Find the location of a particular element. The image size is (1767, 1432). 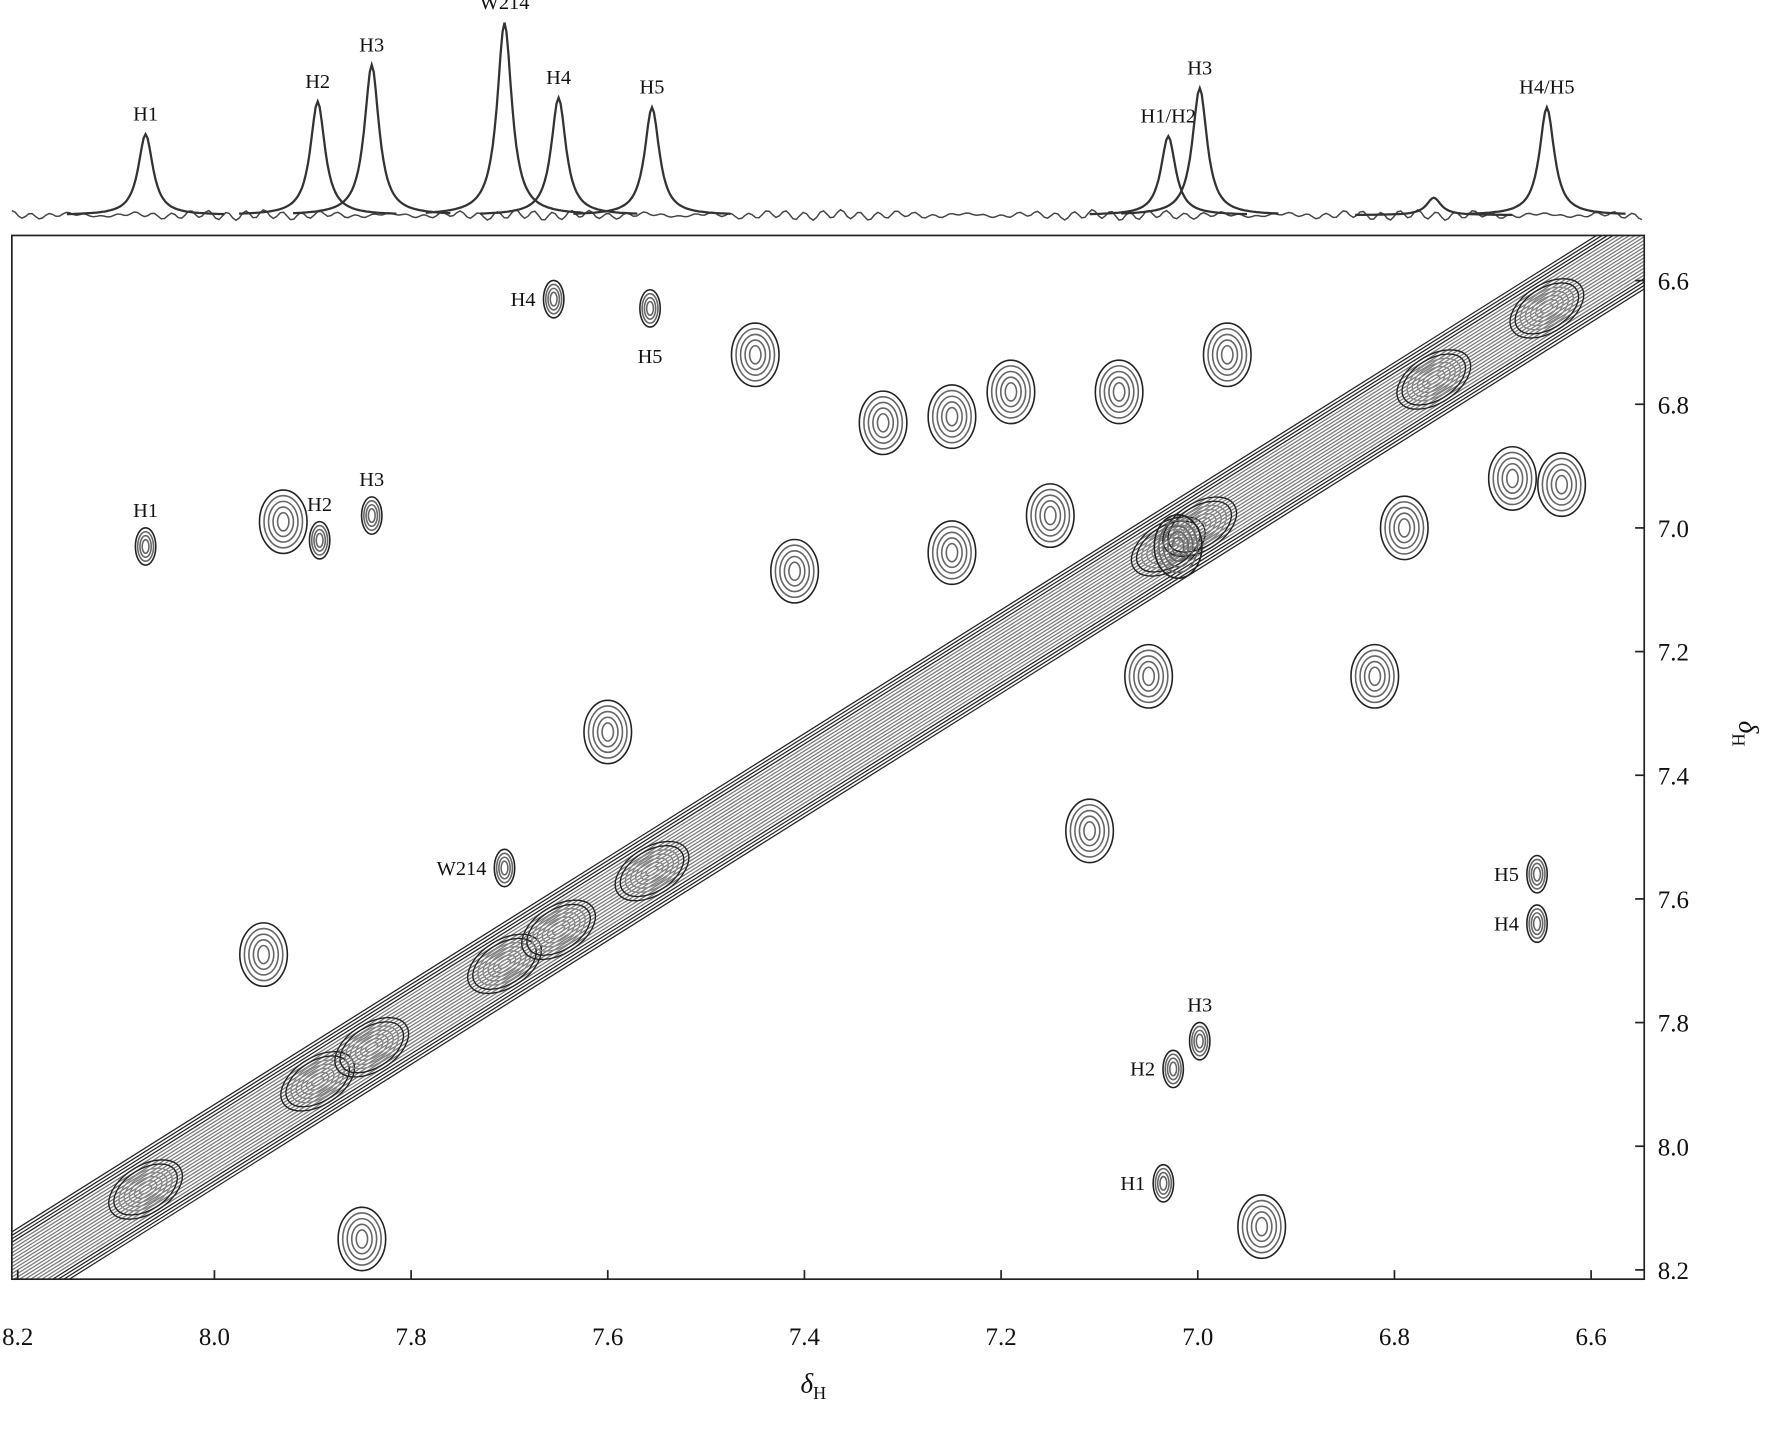

peak-label: H4 is located at coordinates (558, 78).